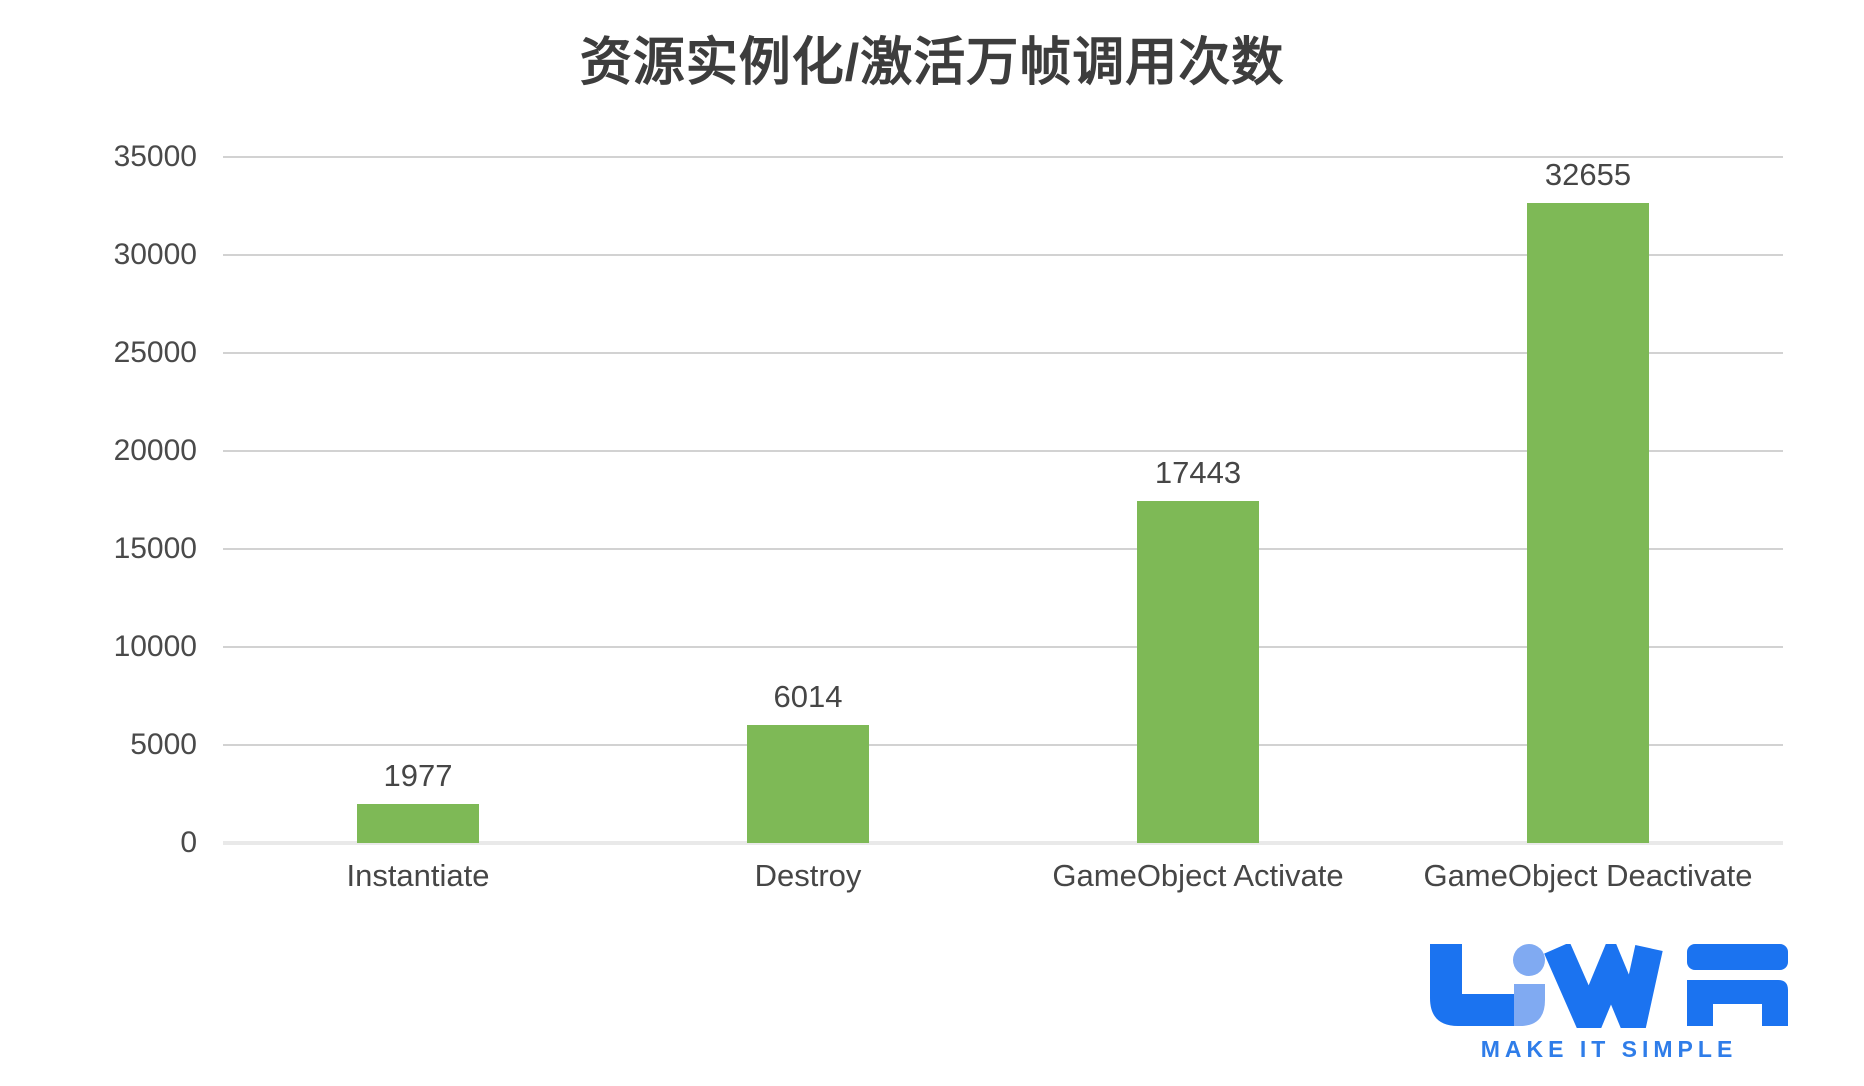 This screenshot has width=1864, height=1086. I want to click on logo-letter-a-bridge, so click(1737, 1003).